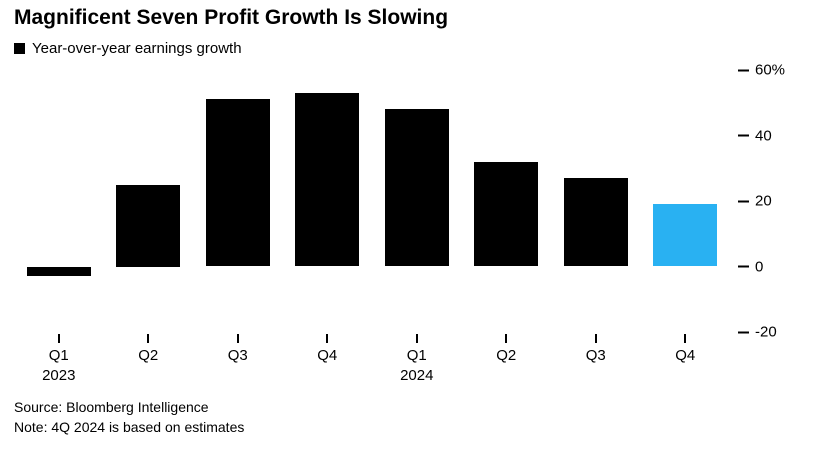  Describe the element at coordinates (770, 70) in the screenshot. I see `y-tick-label: 60%` at that location.